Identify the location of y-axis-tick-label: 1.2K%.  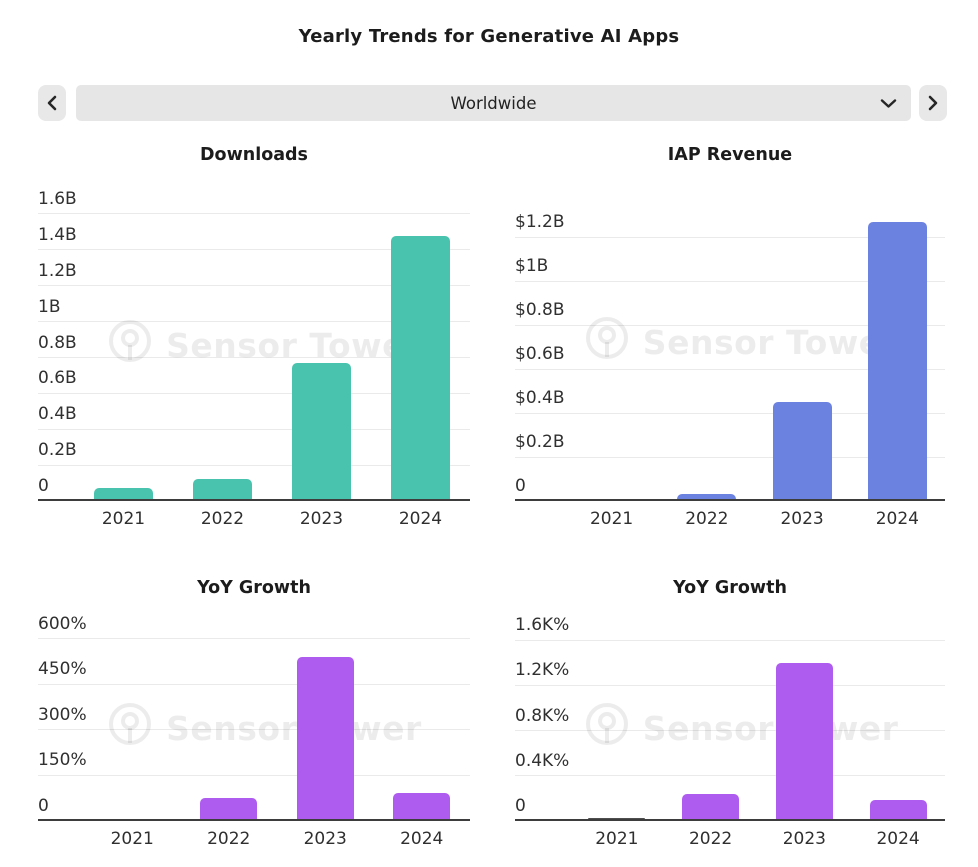
(542, 670).